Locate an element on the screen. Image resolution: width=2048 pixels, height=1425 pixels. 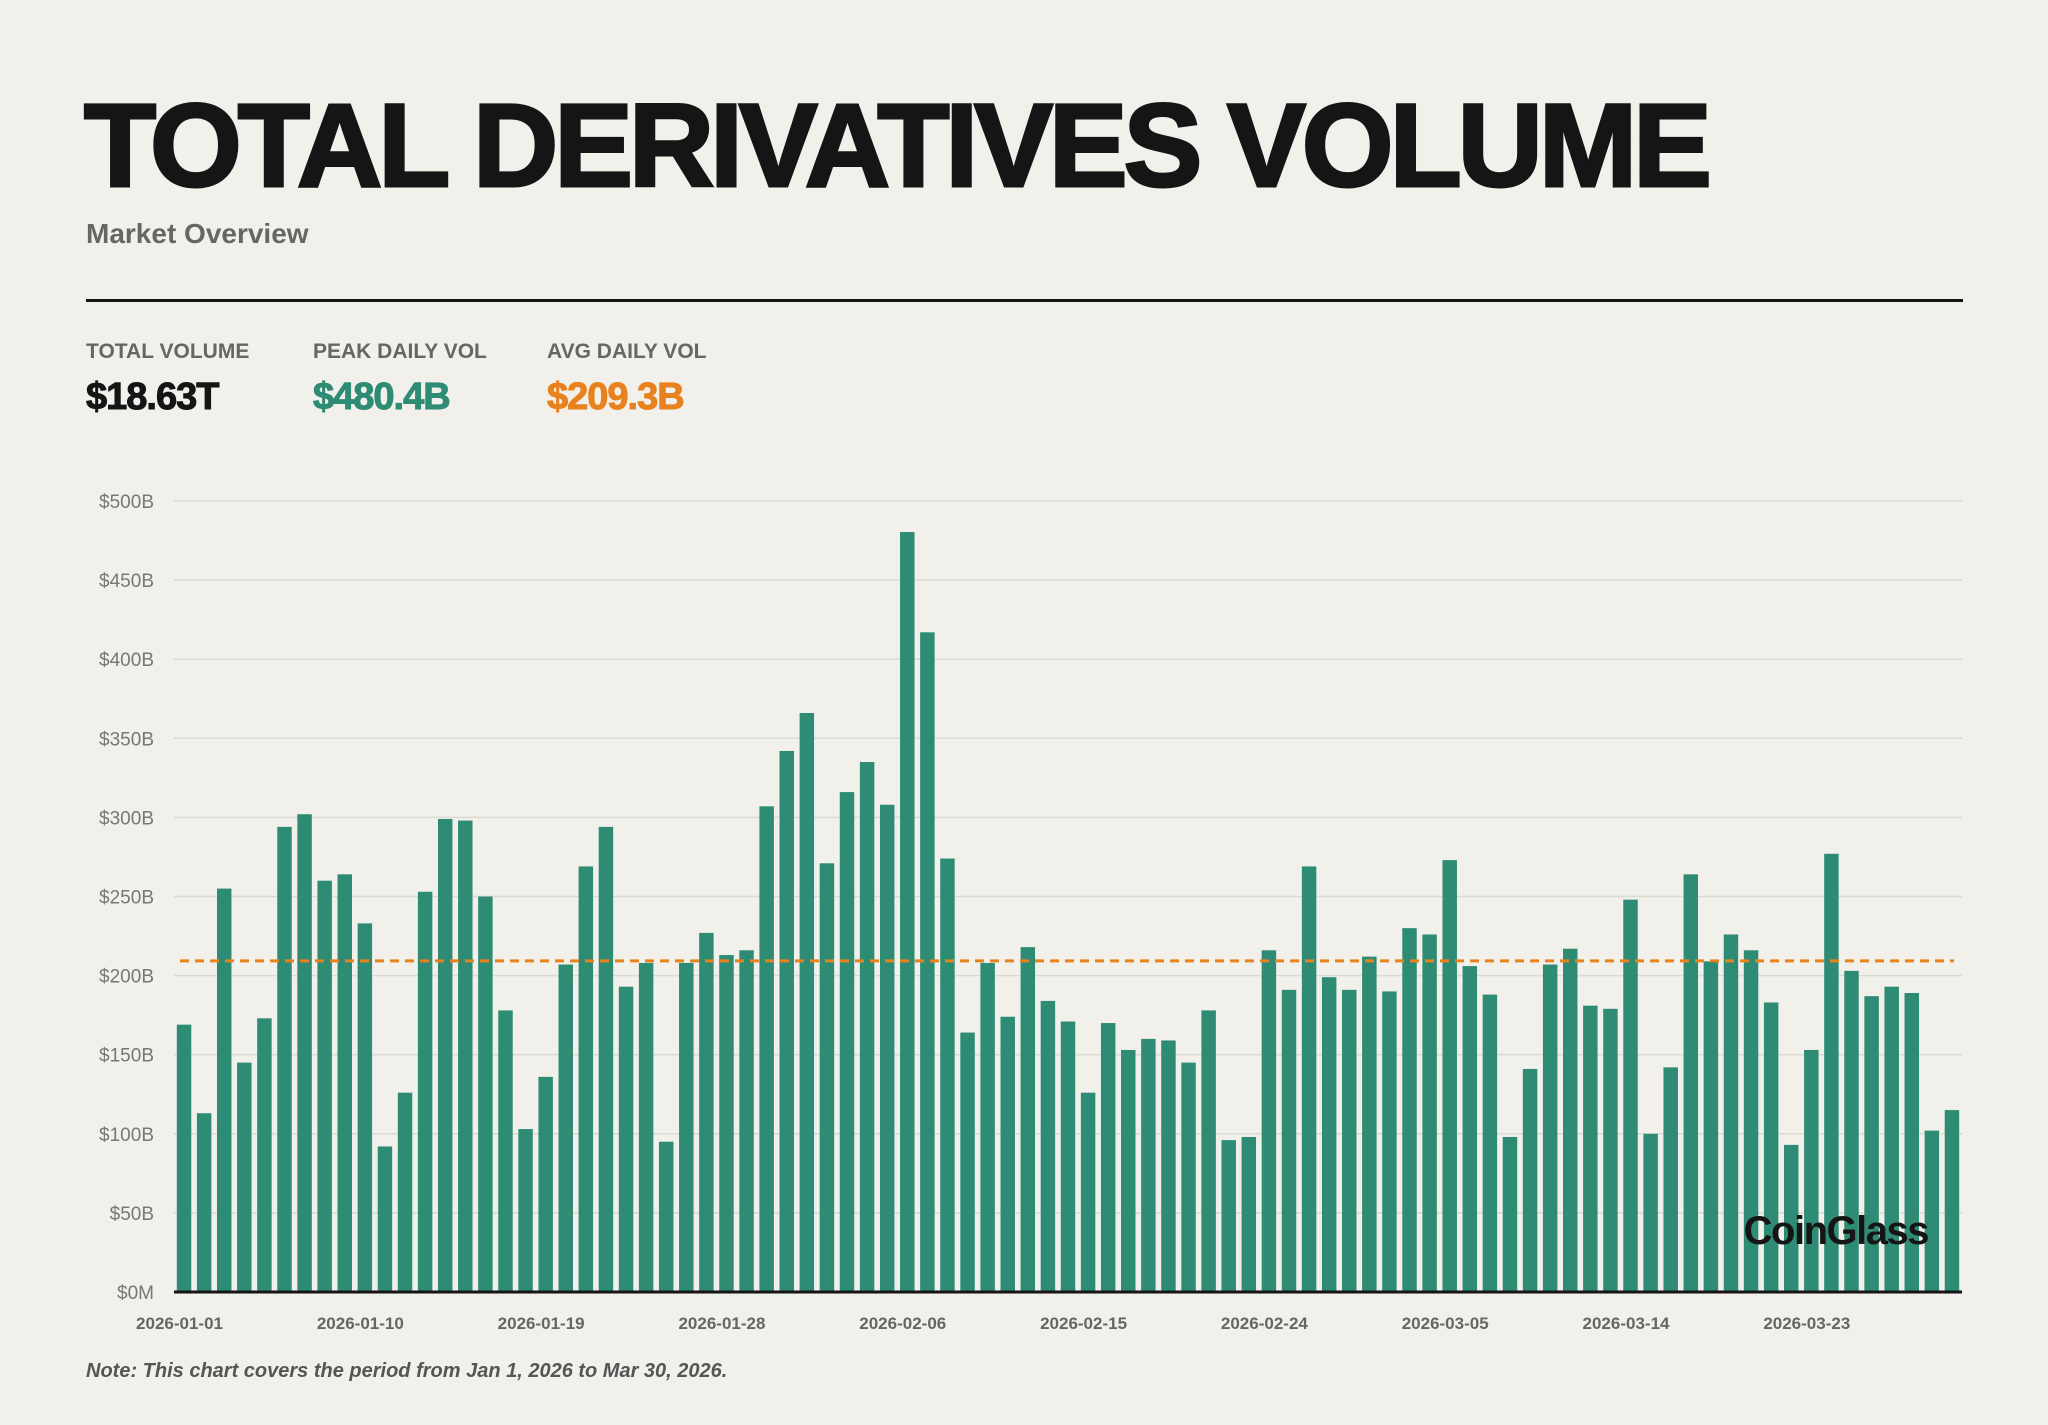
y-tick-label: $0M is located at coordinates (135, 1293).